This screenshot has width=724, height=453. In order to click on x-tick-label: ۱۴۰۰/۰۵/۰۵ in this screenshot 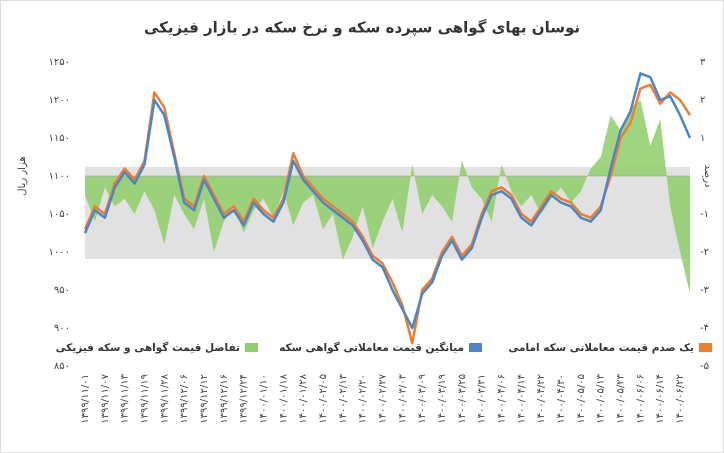, I will do `click(581, 399)`.